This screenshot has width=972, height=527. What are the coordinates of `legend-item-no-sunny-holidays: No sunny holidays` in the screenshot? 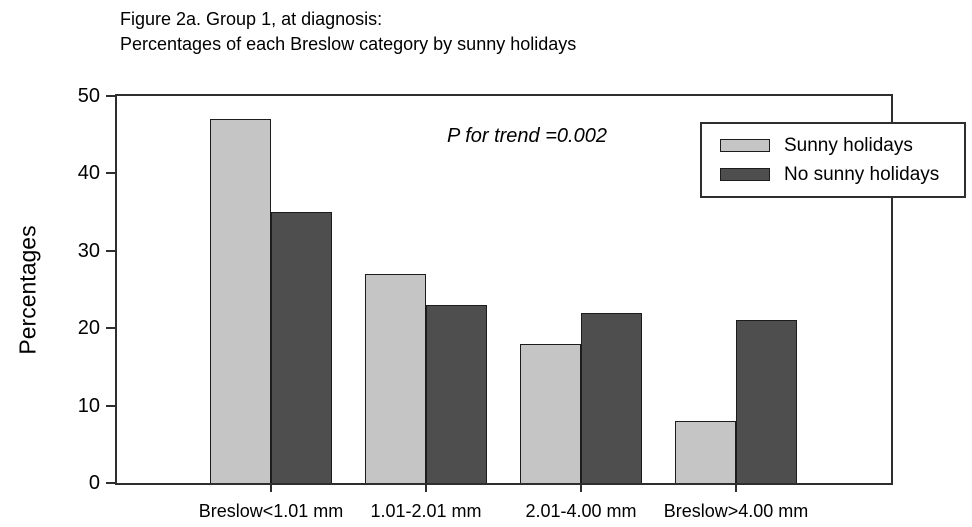 It's located at (842, 175).